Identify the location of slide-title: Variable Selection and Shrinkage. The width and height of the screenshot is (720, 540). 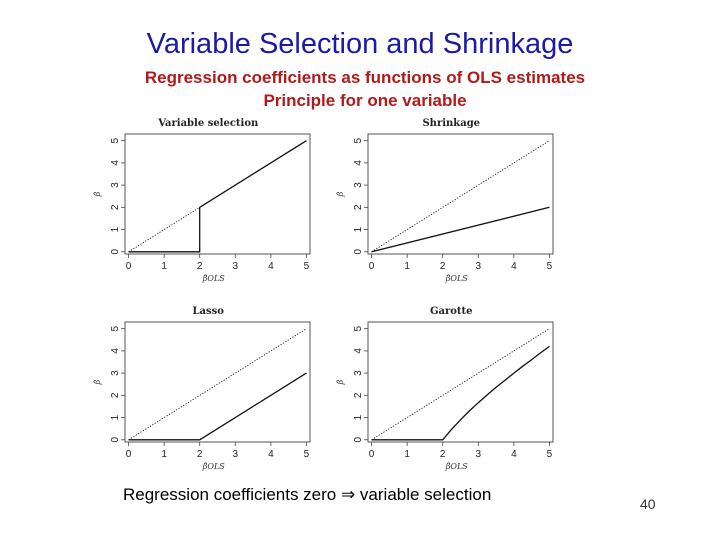
(360, 44).